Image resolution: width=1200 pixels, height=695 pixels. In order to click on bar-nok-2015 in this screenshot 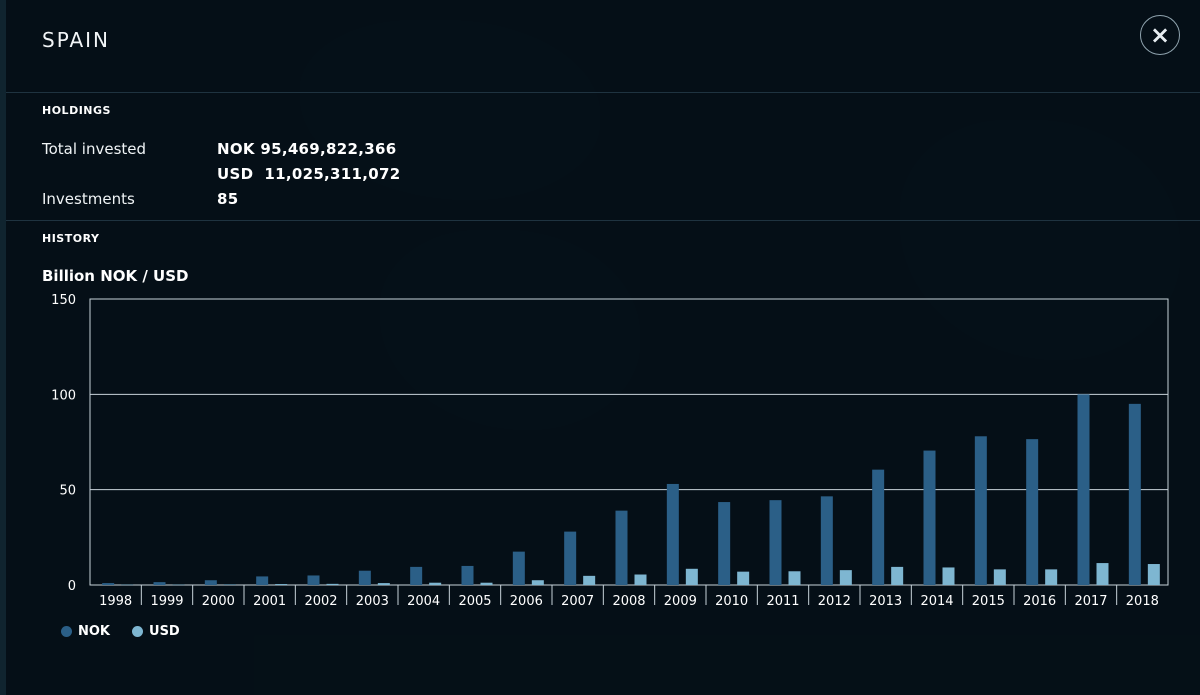, I will do `click(980, 510)`.